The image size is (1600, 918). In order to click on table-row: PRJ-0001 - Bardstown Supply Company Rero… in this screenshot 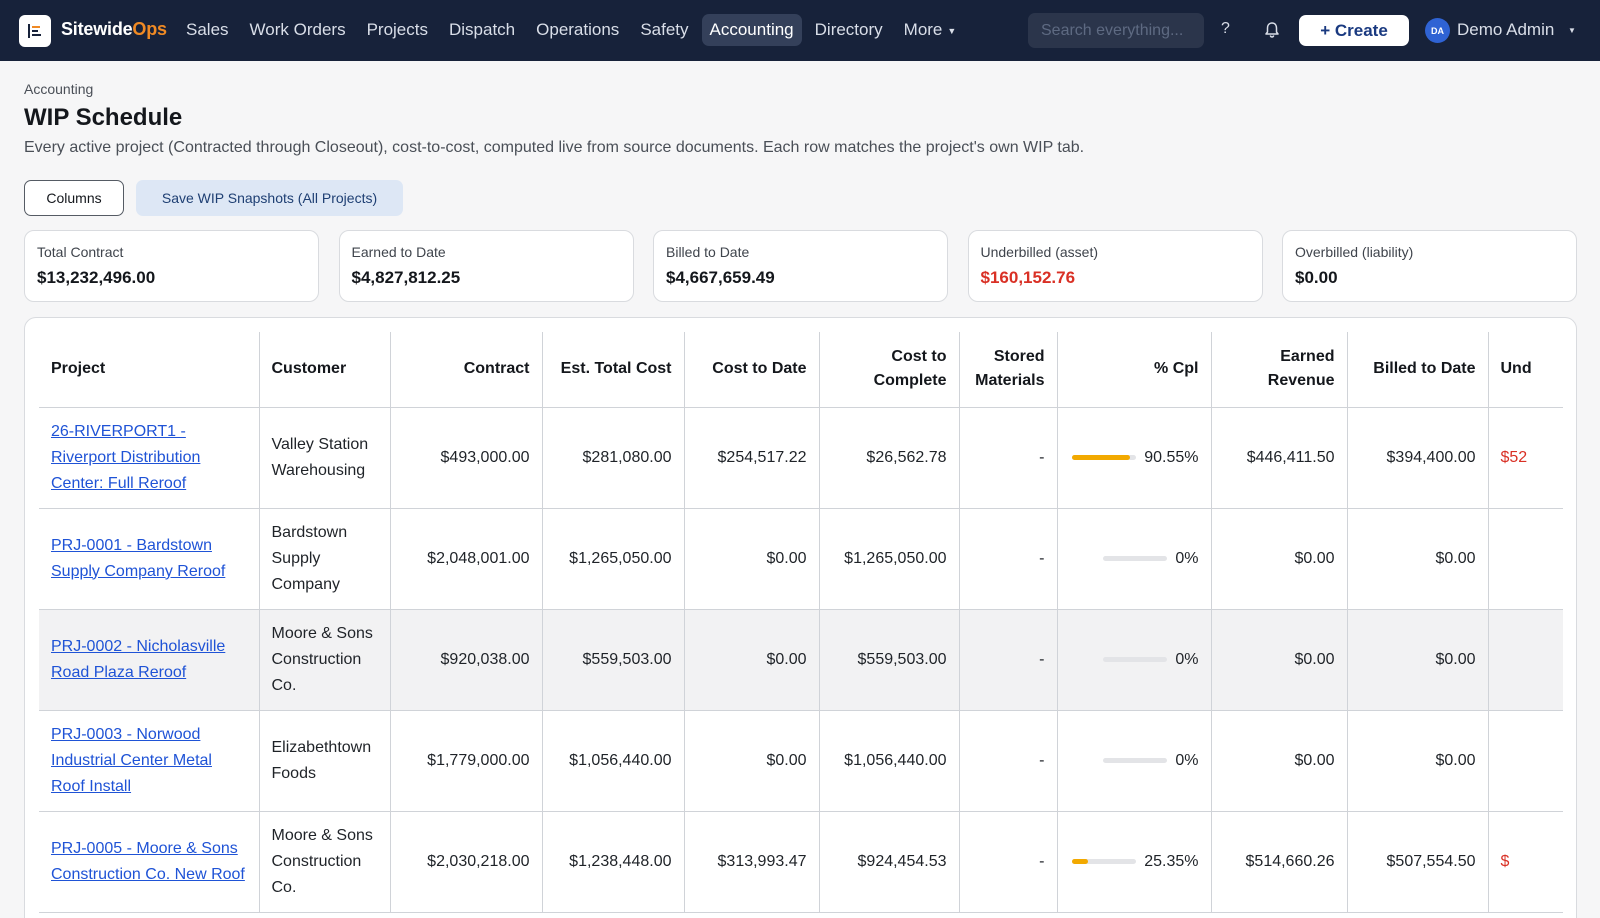, I will do `click(801, 559)`.